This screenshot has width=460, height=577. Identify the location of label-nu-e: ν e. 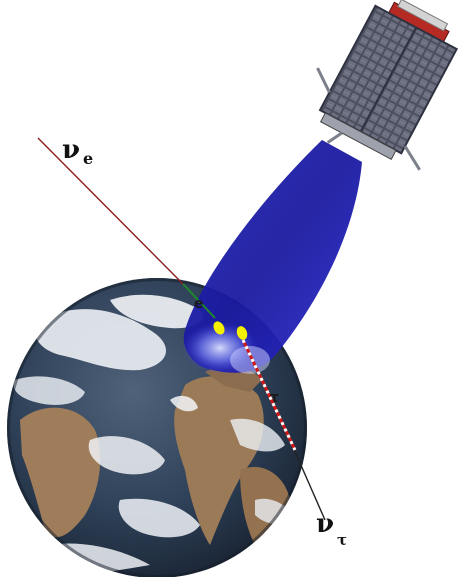
(77, 151).